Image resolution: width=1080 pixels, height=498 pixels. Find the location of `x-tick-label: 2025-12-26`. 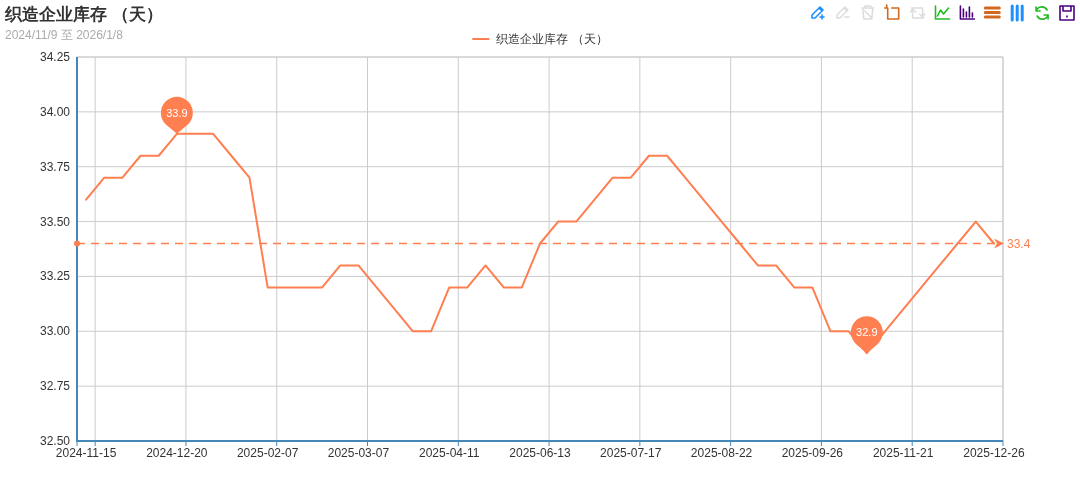

x-tick-label: 2025-12-26 is located at coordinates (994, 453).